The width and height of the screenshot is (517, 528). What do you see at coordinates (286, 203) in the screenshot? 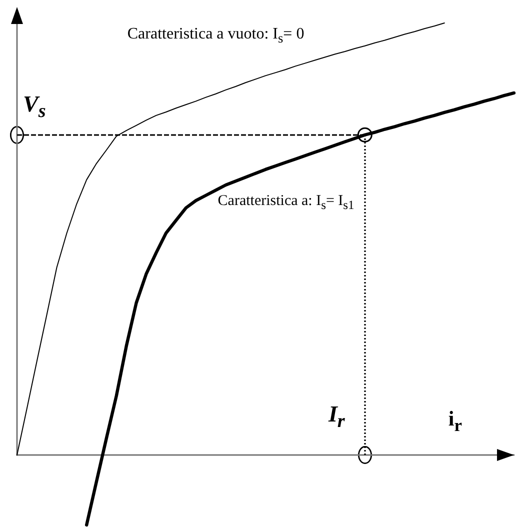
I see `series-label: Caratteristica a: I$_{s}$= I$_{s1}$` at bounding box center [286, 203].